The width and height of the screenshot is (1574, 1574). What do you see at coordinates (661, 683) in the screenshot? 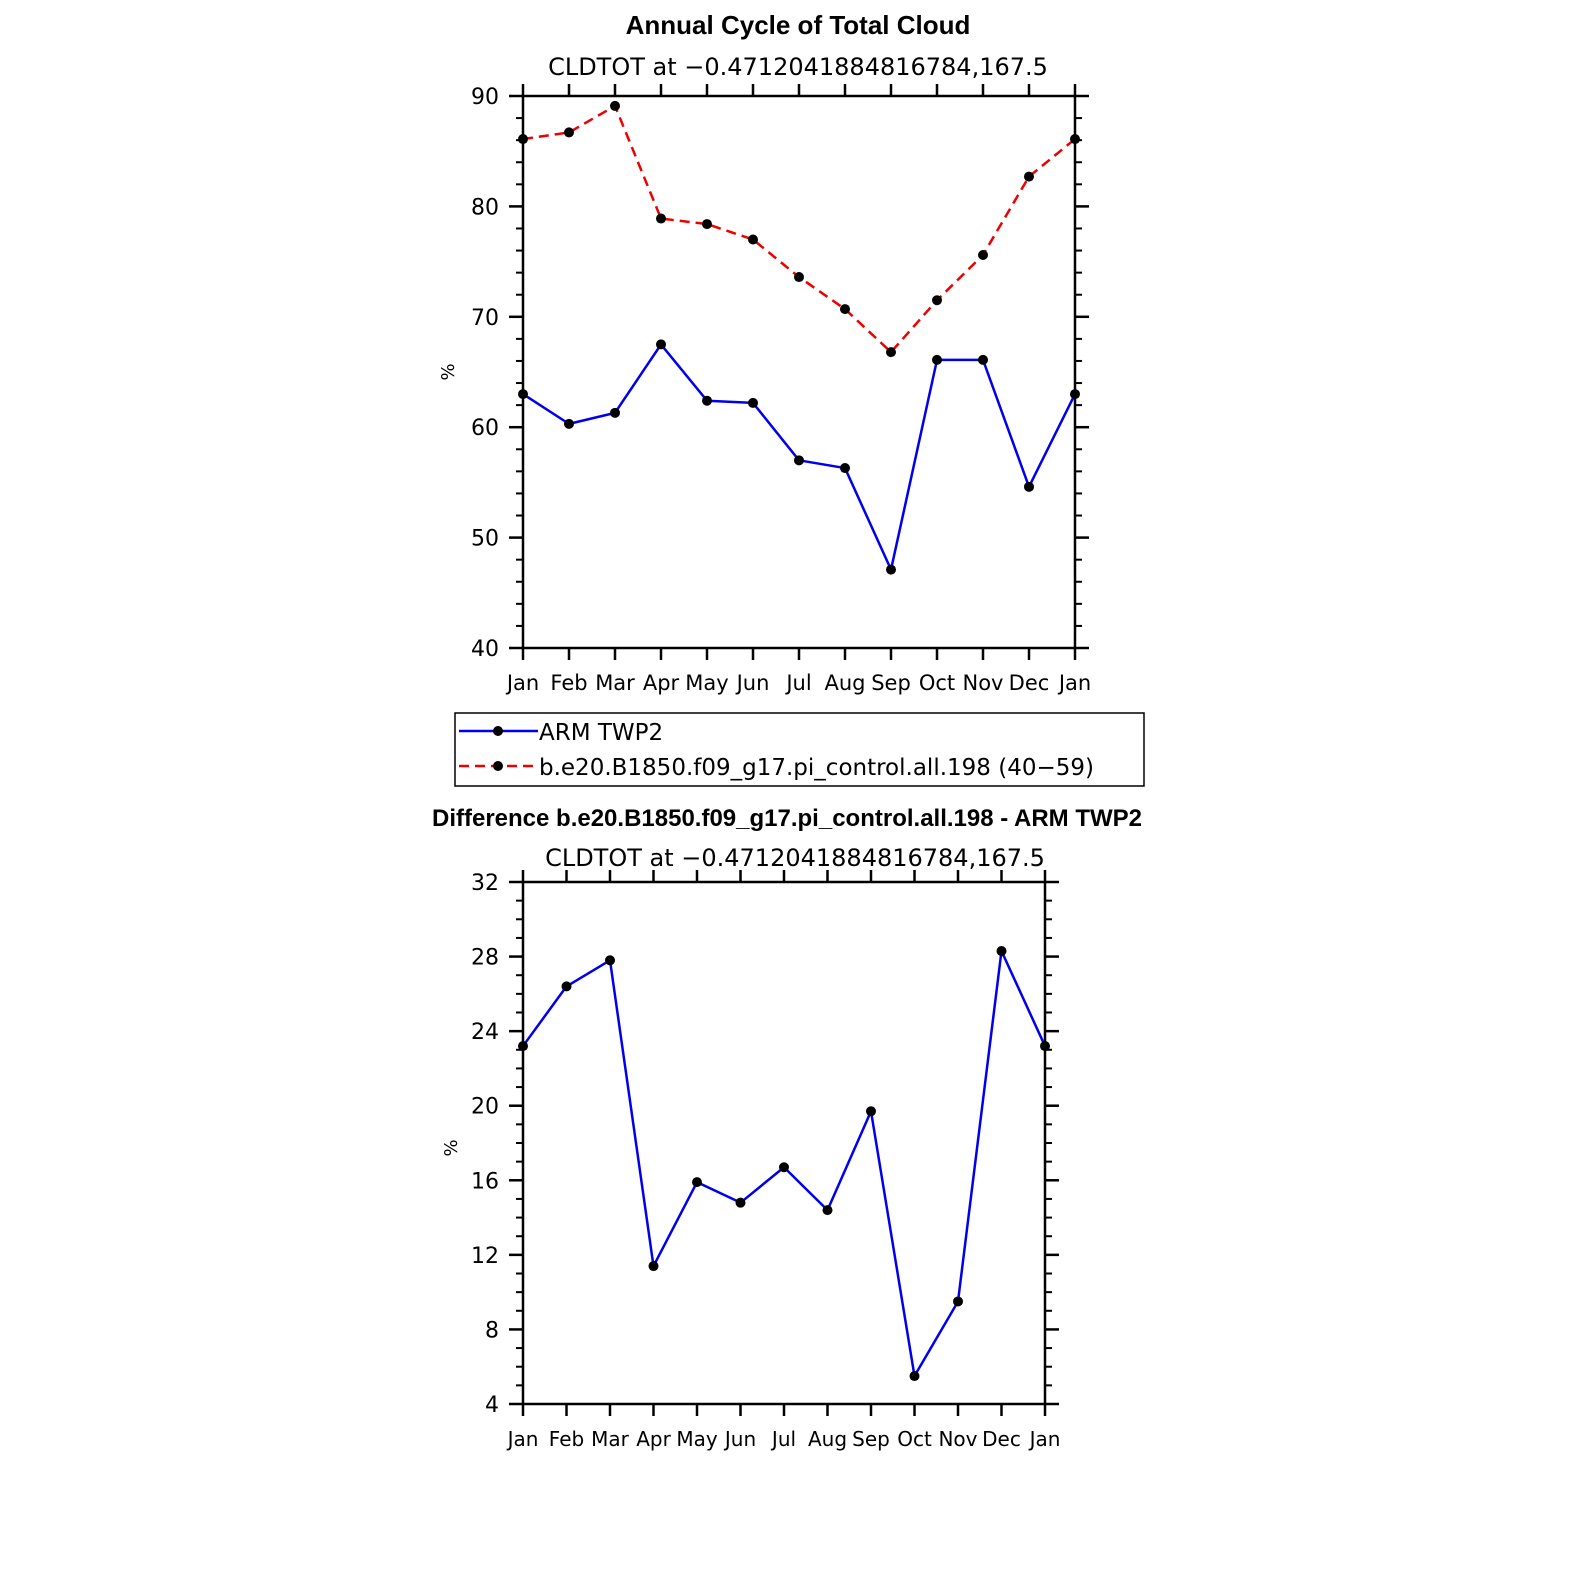
I see `chart1-xtick-label: Apr` at bounding box center [661, 683].